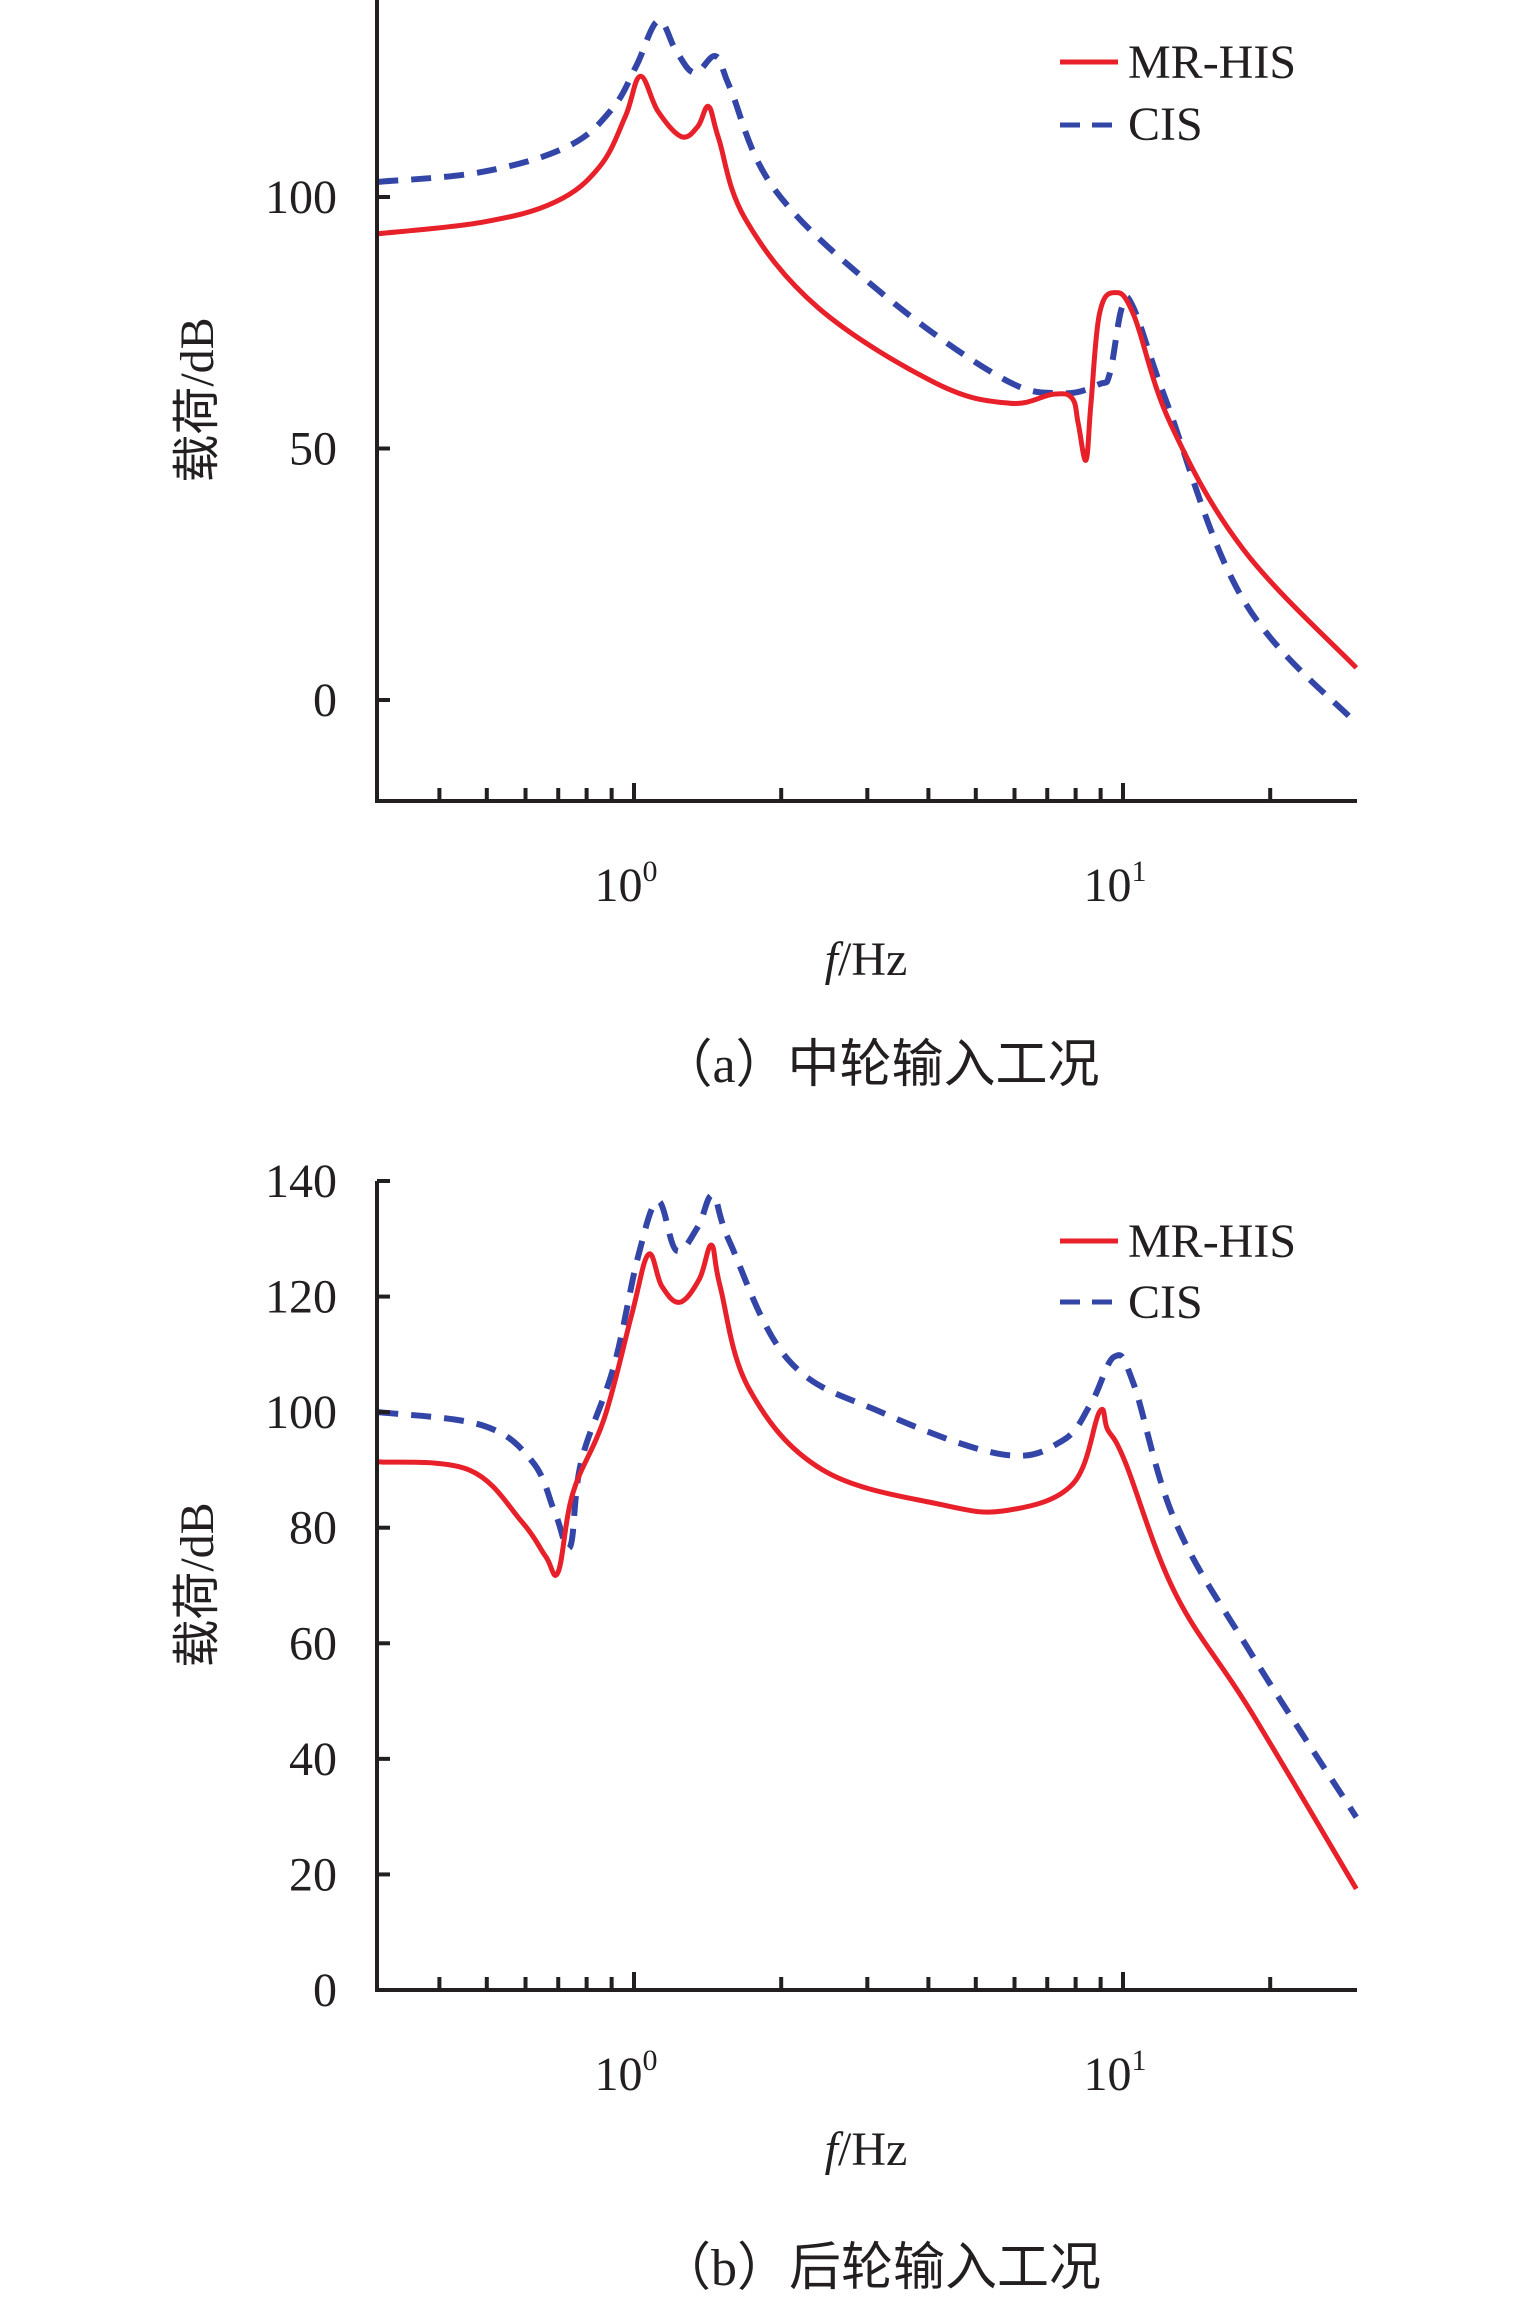  I want to click on y-axis-title-a: 载荷/dB, so click(197, 399).